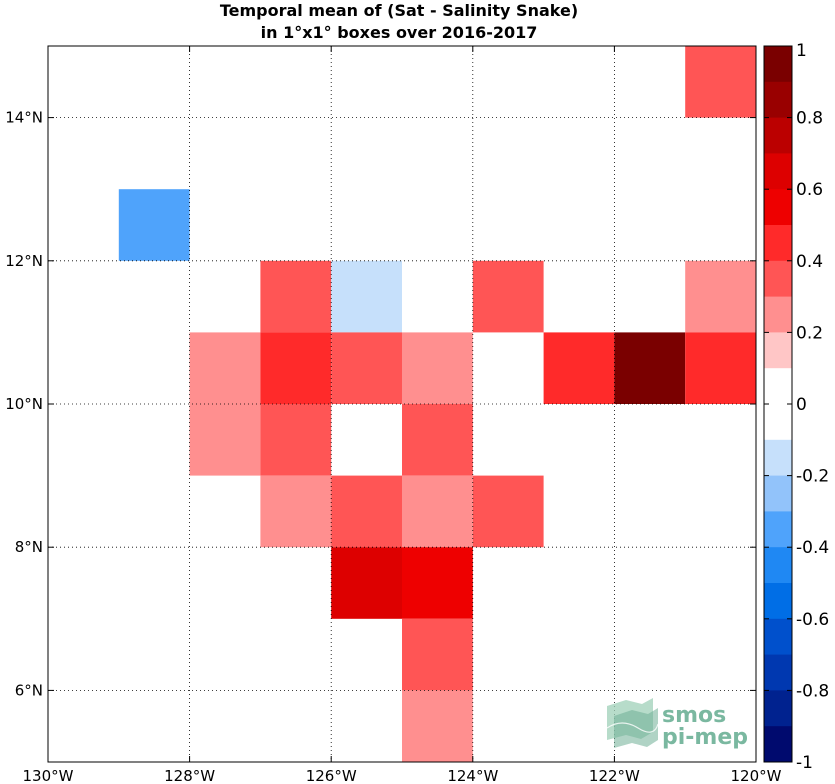 The height and width of the screenshot is (784, 835). Describe the element at coordinates (812, 548) in the screenshot. I see `colorbar-tick-label: -0.4` at that location.